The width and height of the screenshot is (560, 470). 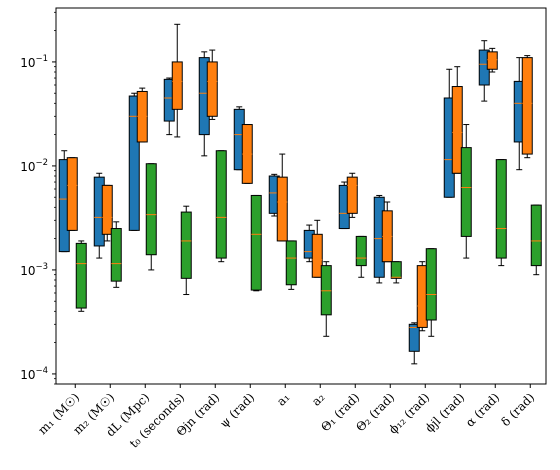 What do you see at coordinates (318, 399) in the screenshot?
I see `x-tick-label: a₂` at bounding box center [318, 399].